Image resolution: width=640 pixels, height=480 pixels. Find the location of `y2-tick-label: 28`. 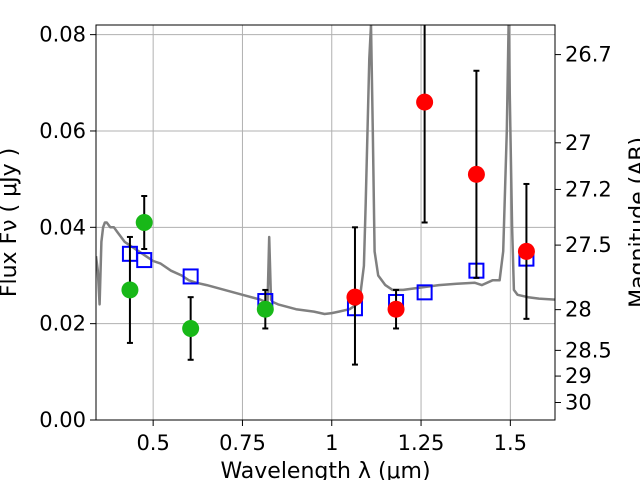

y2-tick-label: 28 is located at coordinates (578, 310).